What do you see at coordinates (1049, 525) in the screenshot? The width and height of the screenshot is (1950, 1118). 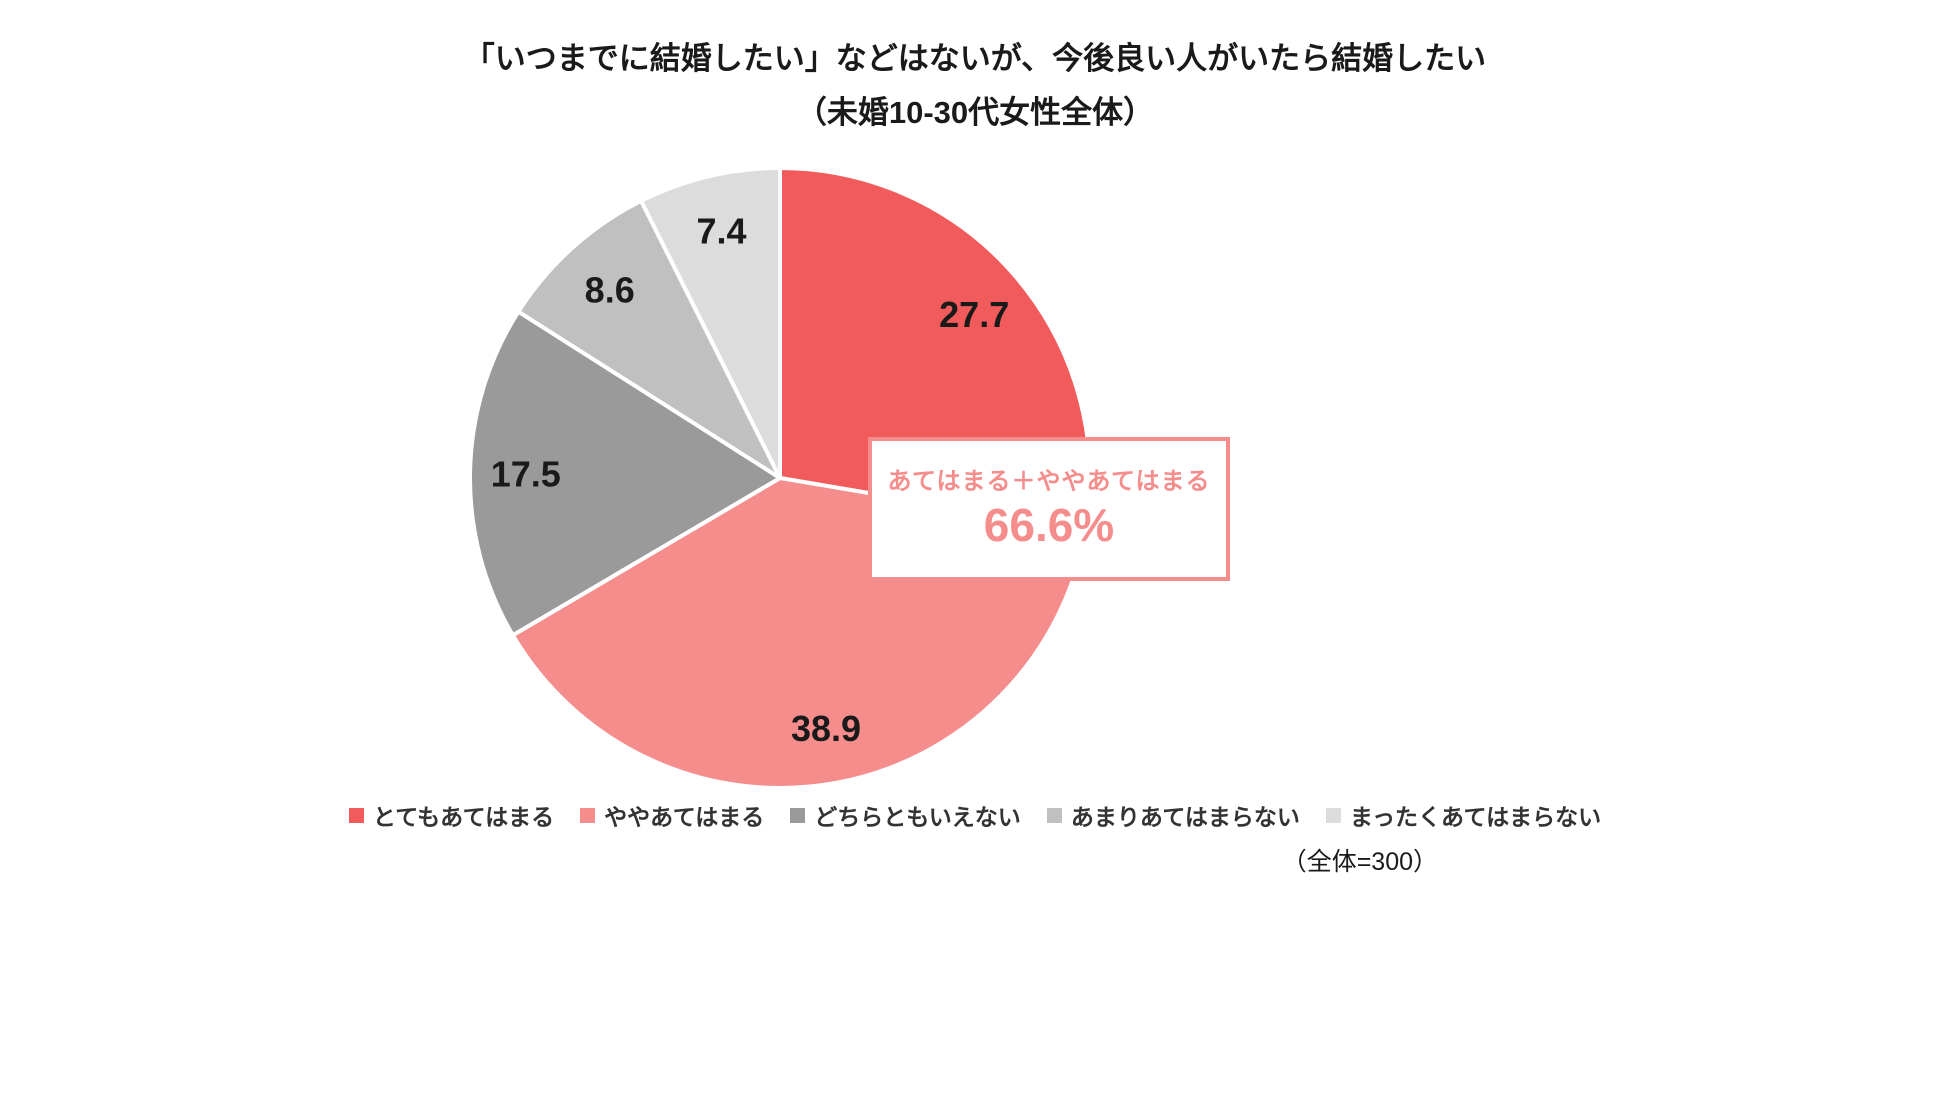 I see `summary-callout-value: 66.6%` at bounding box center [1049, 525].